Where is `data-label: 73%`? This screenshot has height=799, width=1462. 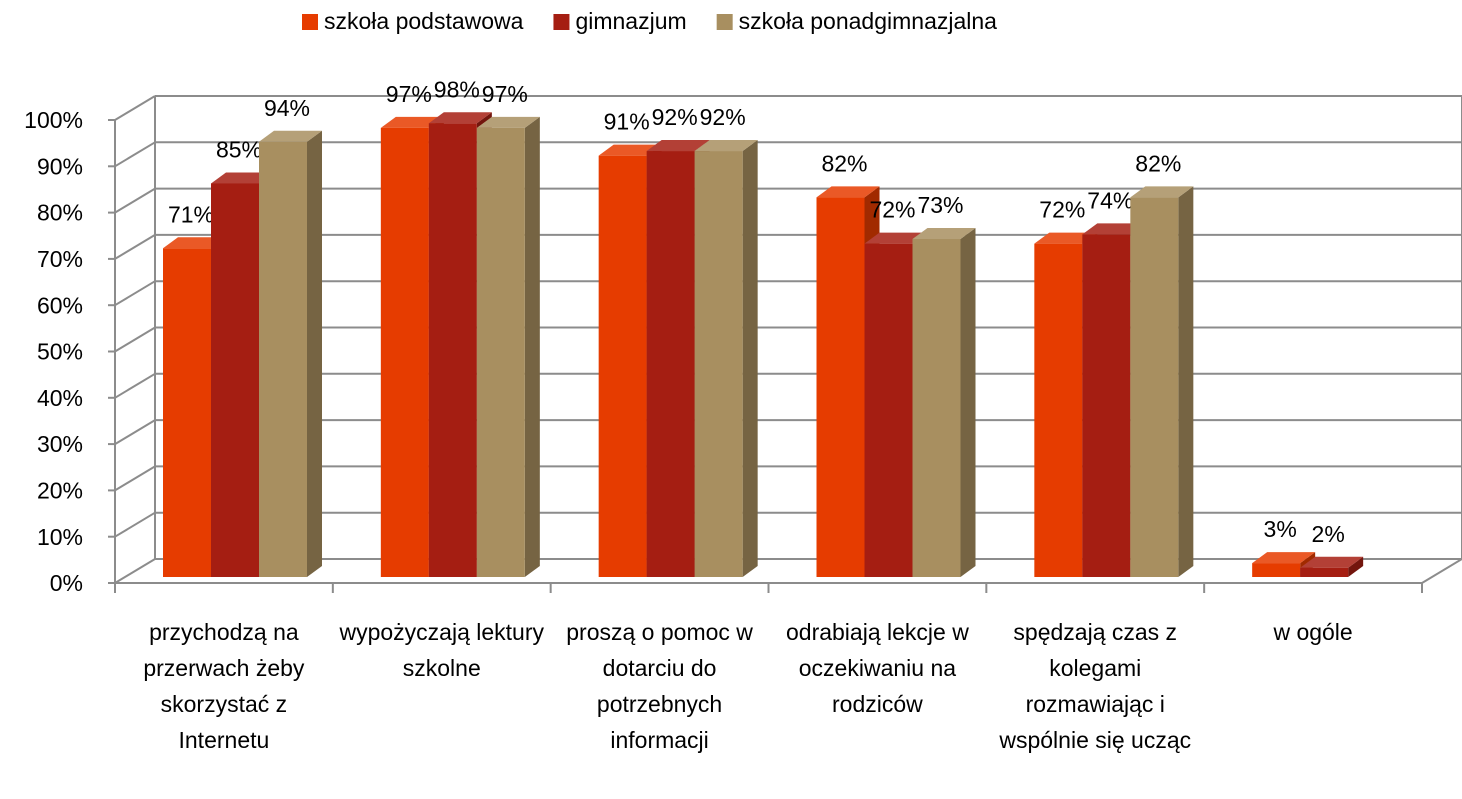 data-label: 73% is located at coordinates (940, 205).